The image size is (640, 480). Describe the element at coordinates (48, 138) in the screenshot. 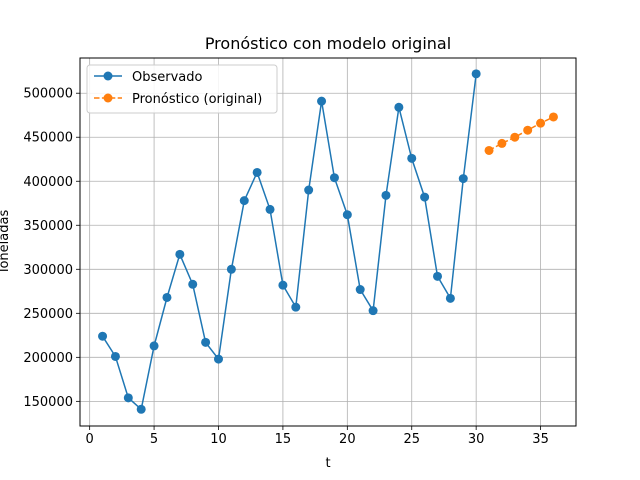

I see `y-tick-label: 450000` at that location.